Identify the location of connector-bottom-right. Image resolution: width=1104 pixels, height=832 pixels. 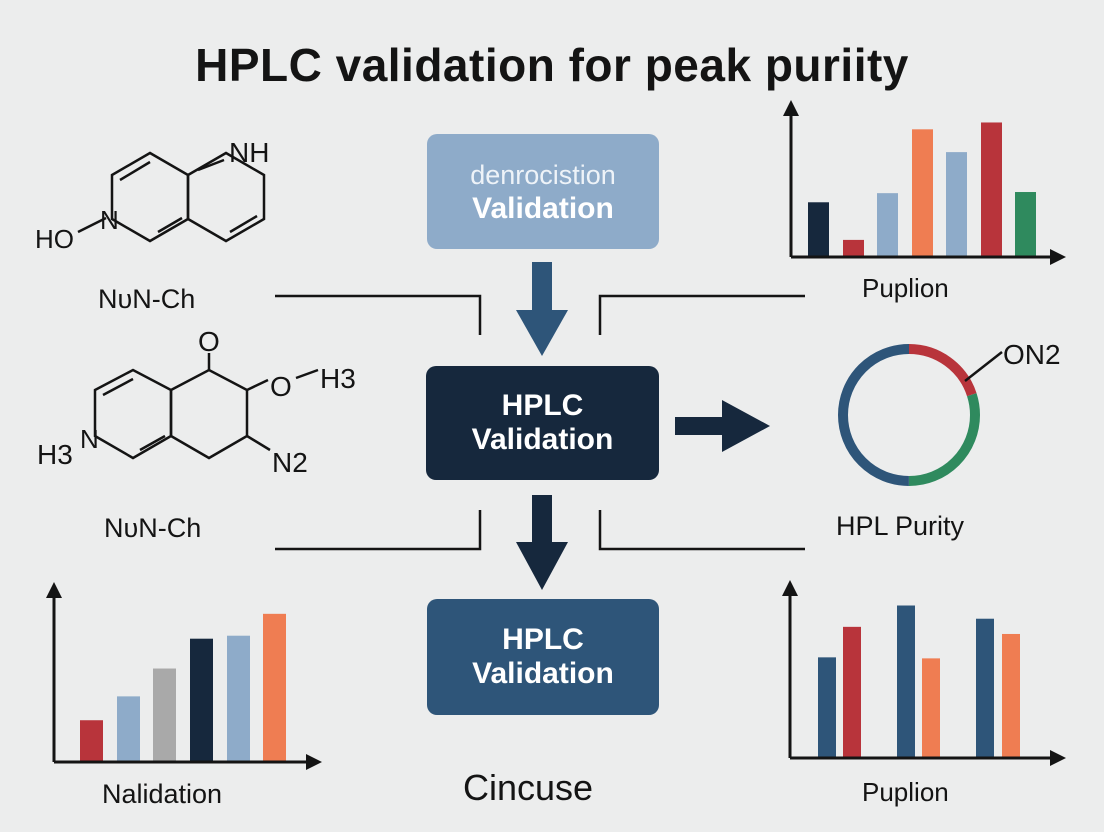
(701, 530).